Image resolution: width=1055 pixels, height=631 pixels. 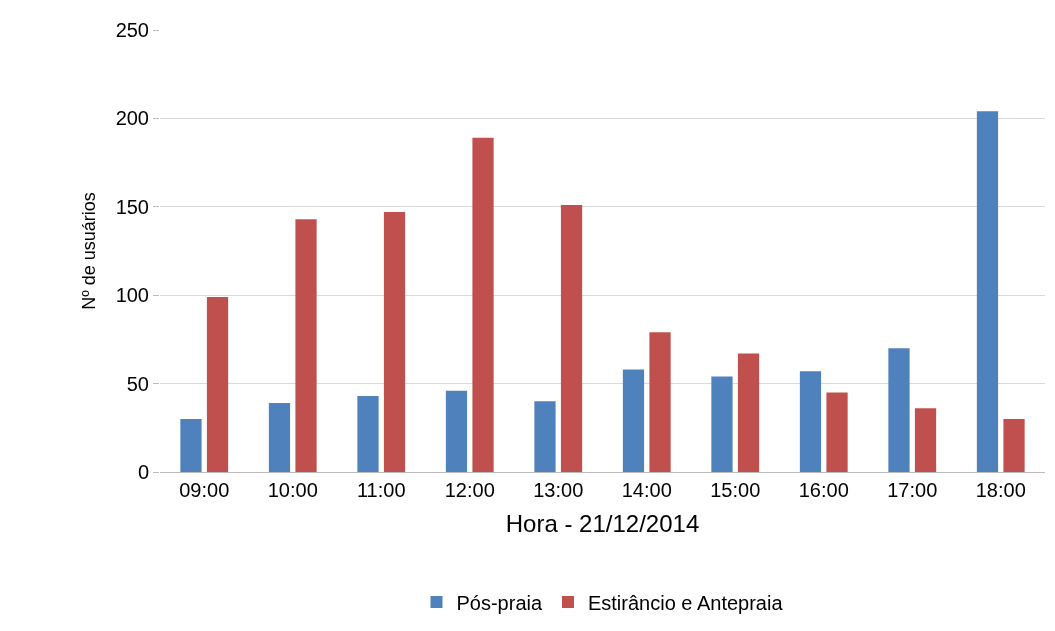 What do you see at coordinates (1000, 490) in the screenshot?
I see `x-tick-label: 18:00` at bounding box center [1000, 490].